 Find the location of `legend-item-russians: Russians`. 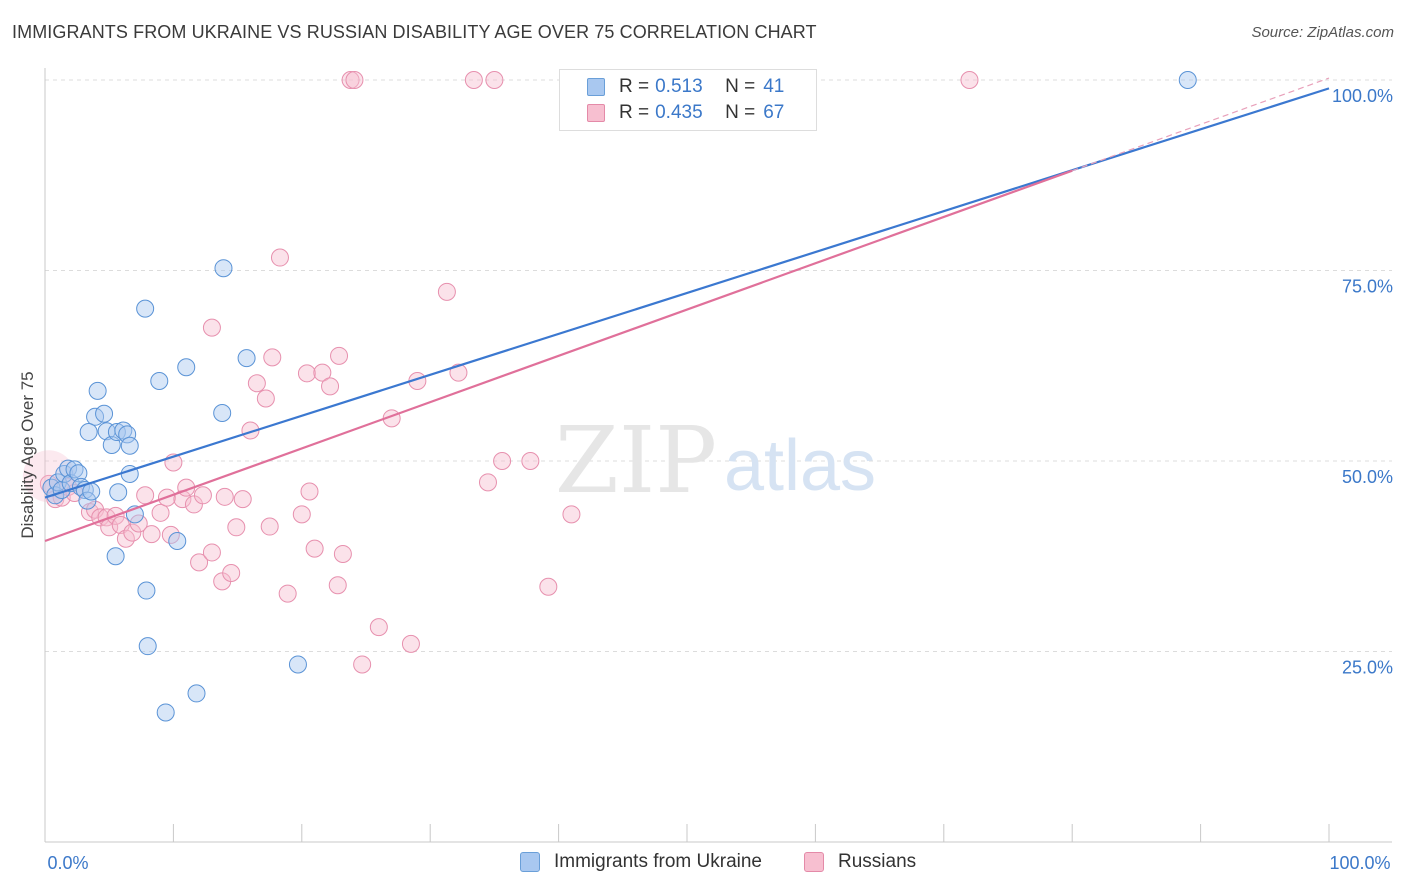

legend-item-russians: Russians is located at coordinates (860, 862).